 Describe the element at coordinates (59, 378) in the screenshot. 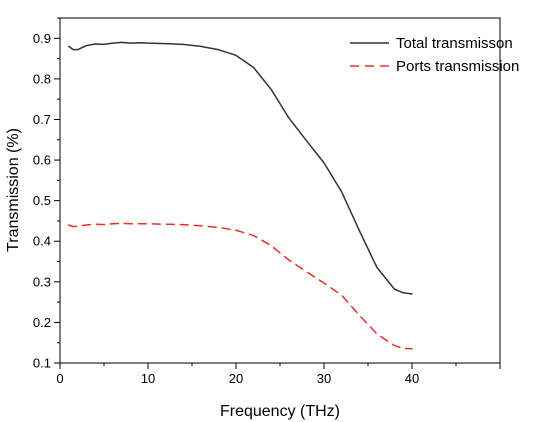

I see `x-tick-label: 0` at that location.